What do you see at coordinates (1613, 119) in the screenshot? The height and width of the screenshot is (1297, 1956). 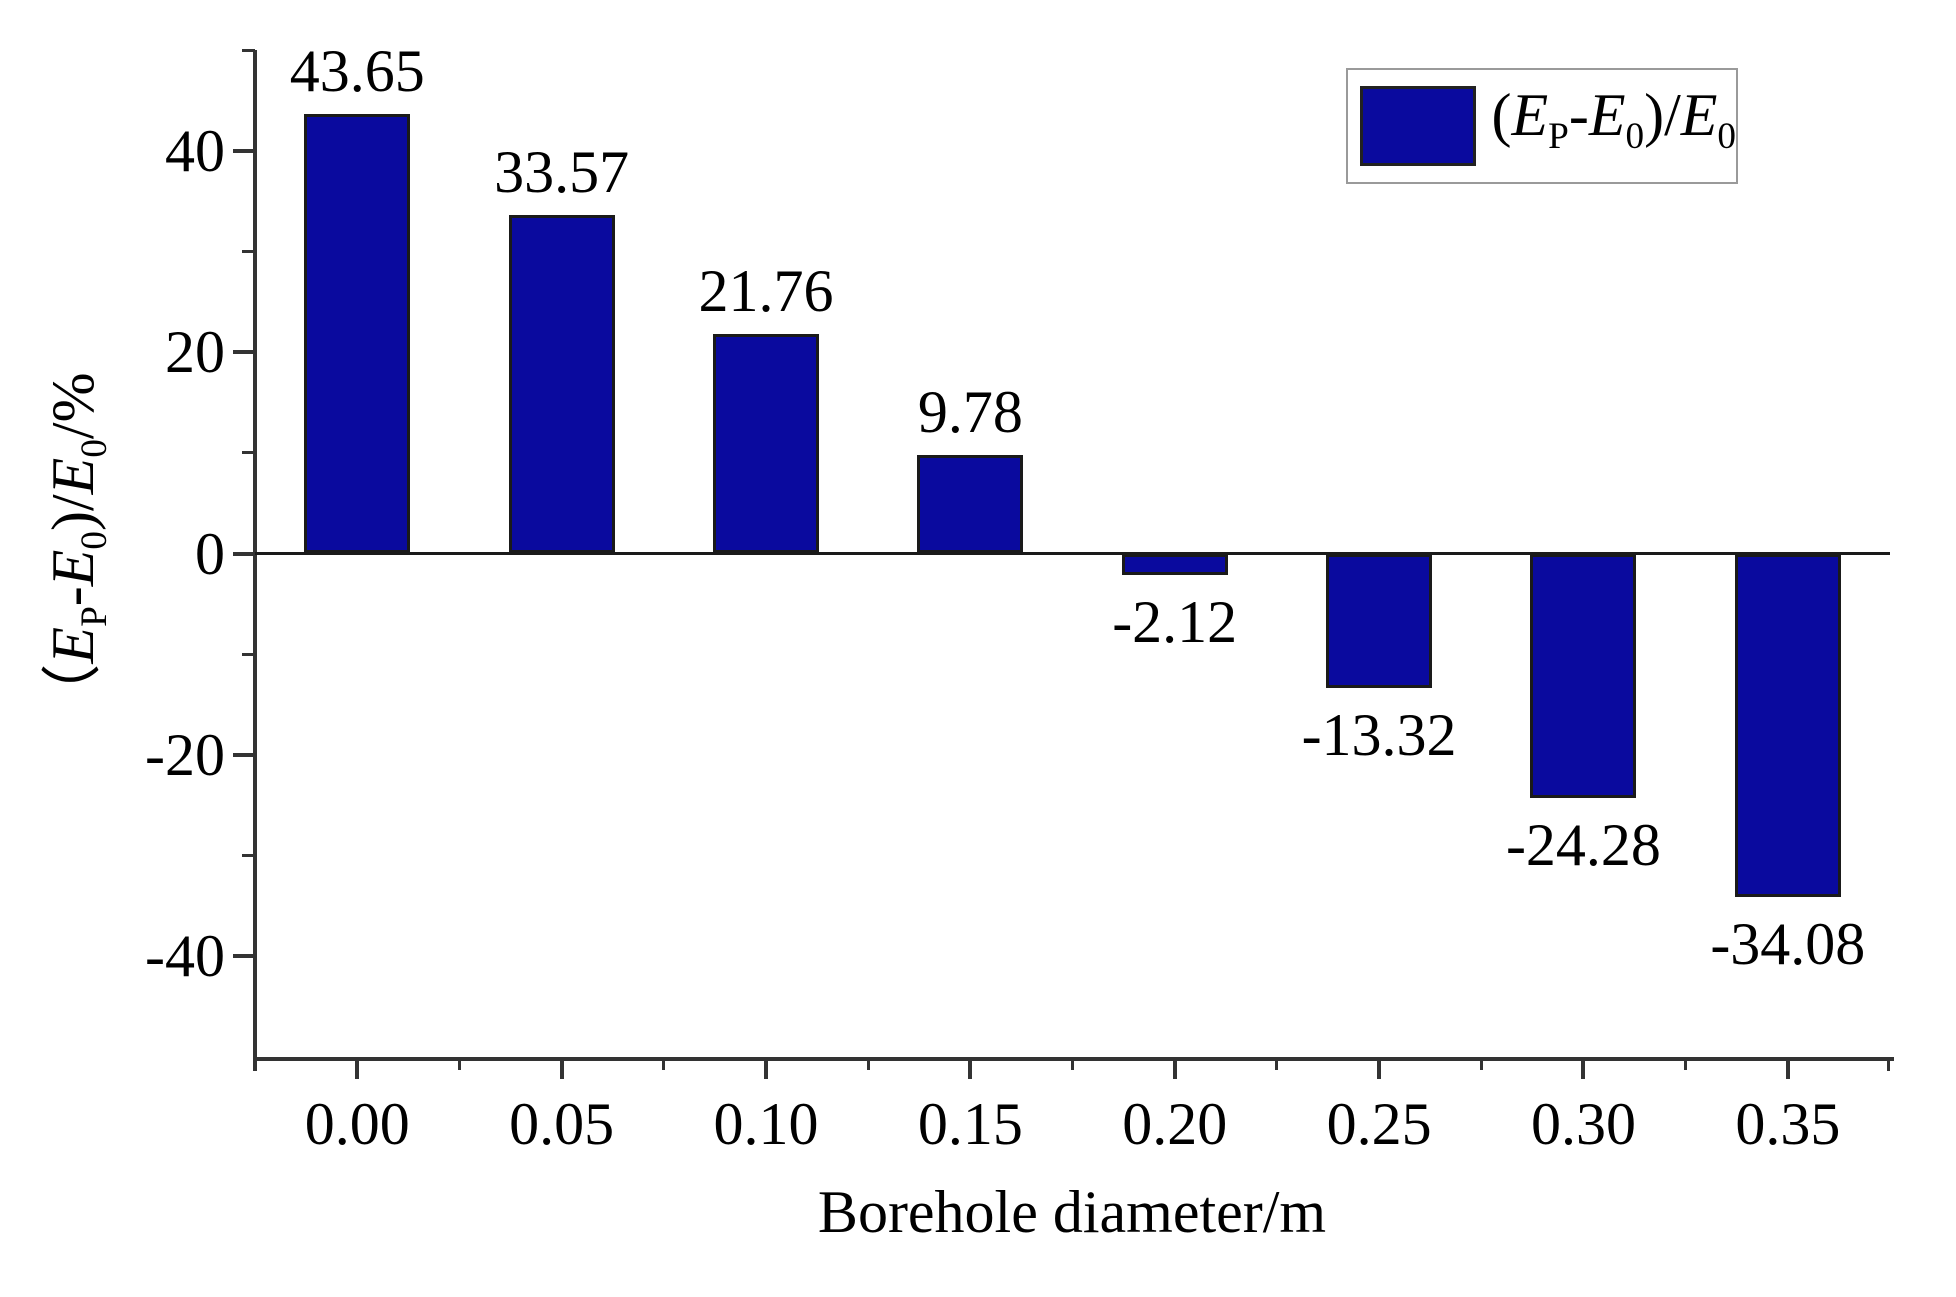 I see `legend-label: (EP-E0)/E0` at bounding box center [1613, 119].